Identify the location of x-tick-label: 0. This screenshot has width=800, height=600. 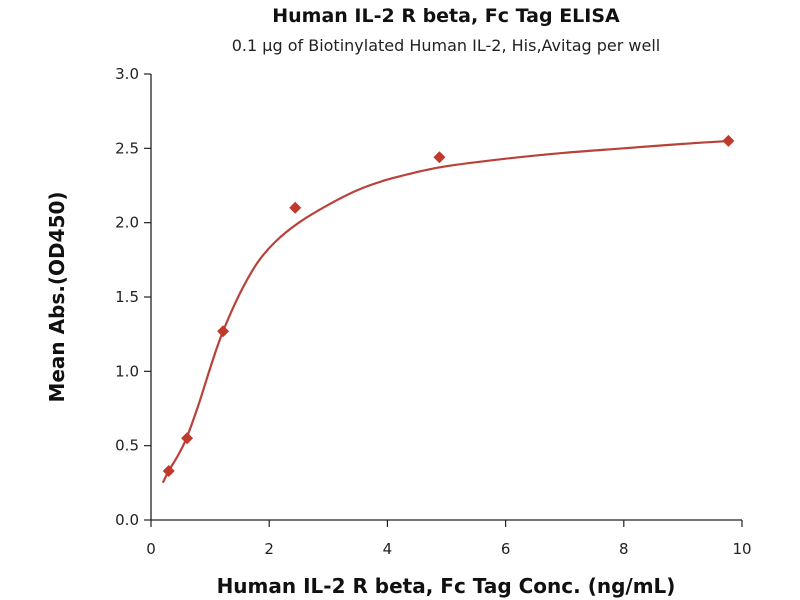
(151, 549).